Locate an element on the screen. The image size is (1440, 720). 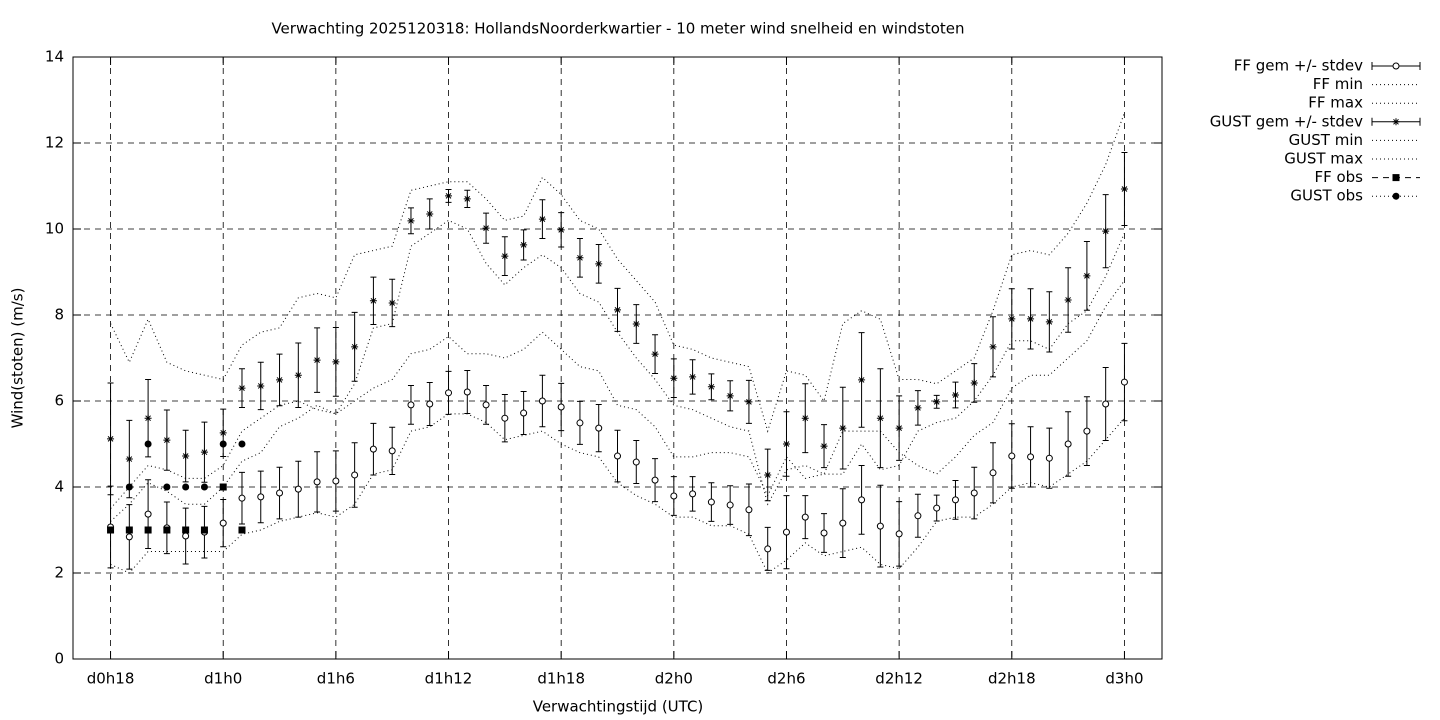
x-tick-label: d1h12 is located at coordinates (449, 679).